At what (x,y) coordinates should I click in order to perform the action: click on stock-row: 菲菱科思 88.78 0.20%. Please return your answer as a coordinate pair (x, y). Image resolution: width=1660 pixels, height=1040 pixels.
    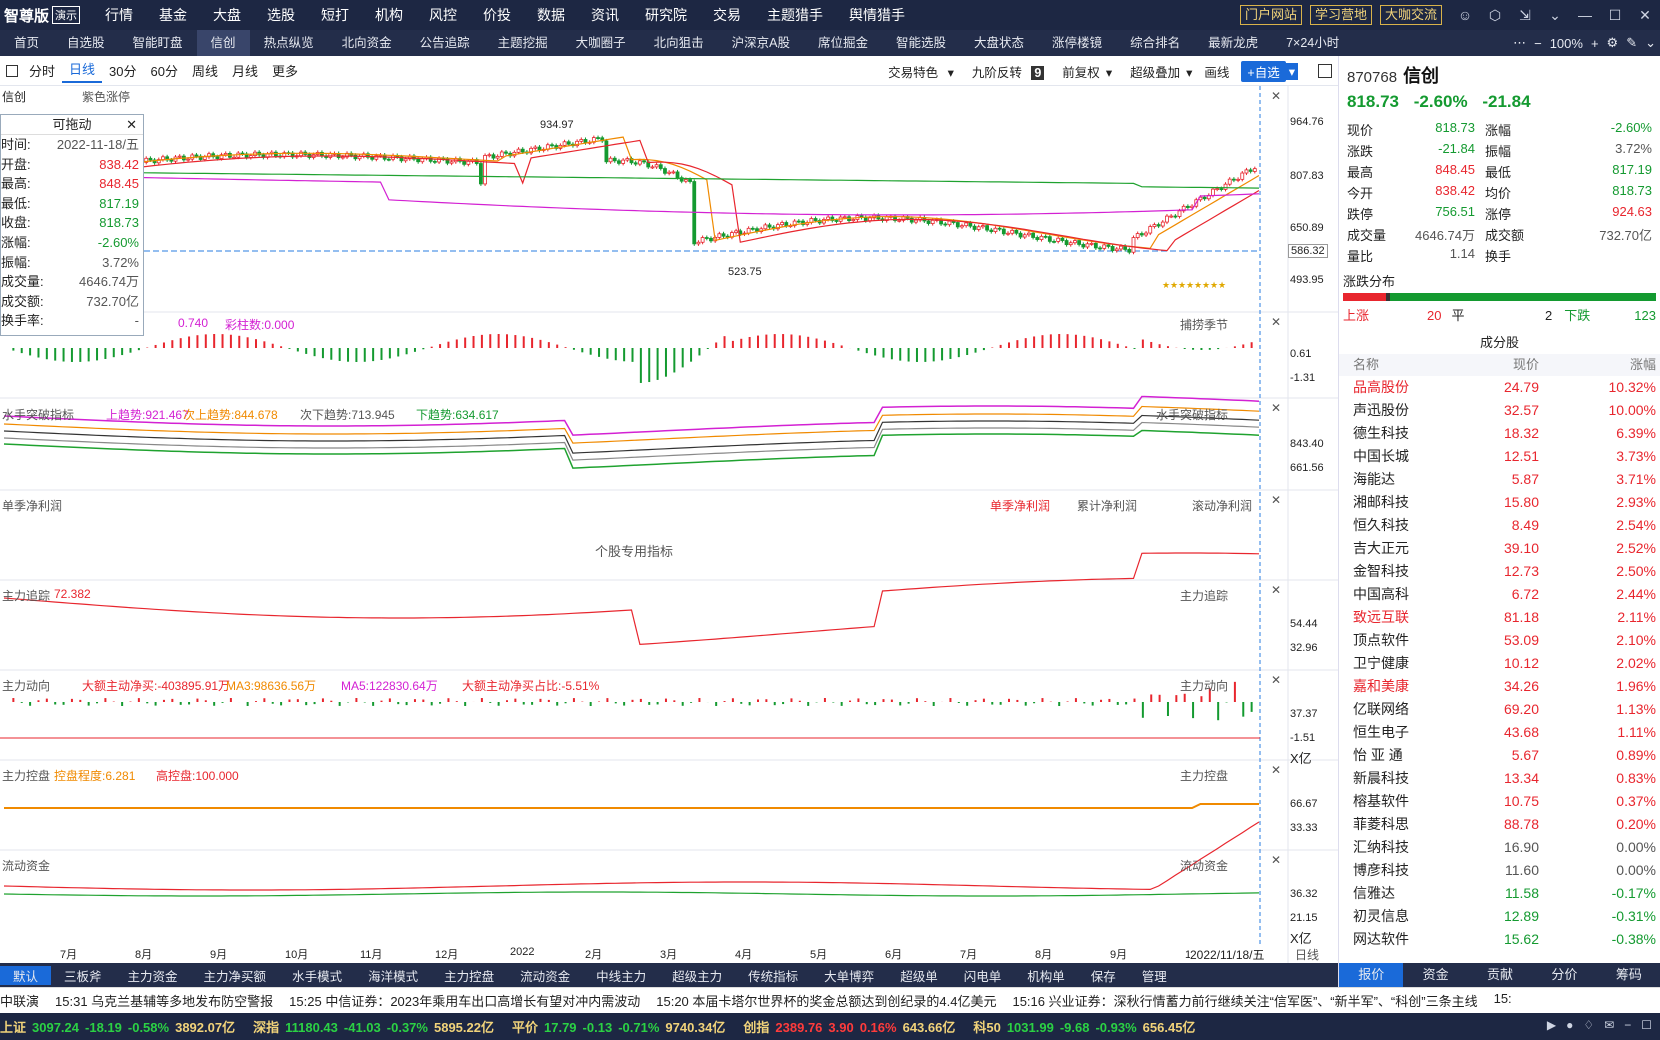
    Looking at the image, I should click on (1499, 824).